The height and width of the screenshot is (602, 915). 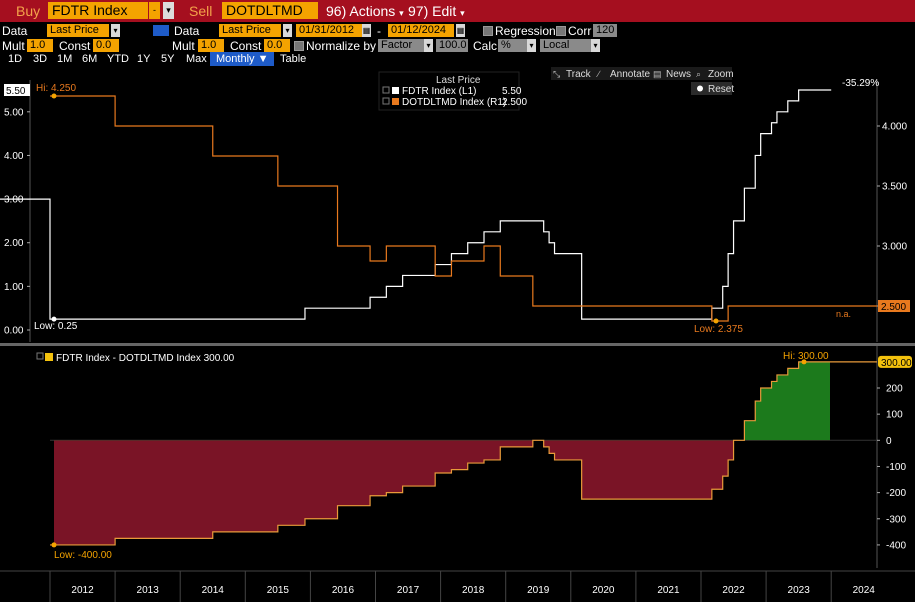 What do you see at coordinates (457, 344) in the screenshot?
I see `pane-divider` at bounding box center [457, 344].